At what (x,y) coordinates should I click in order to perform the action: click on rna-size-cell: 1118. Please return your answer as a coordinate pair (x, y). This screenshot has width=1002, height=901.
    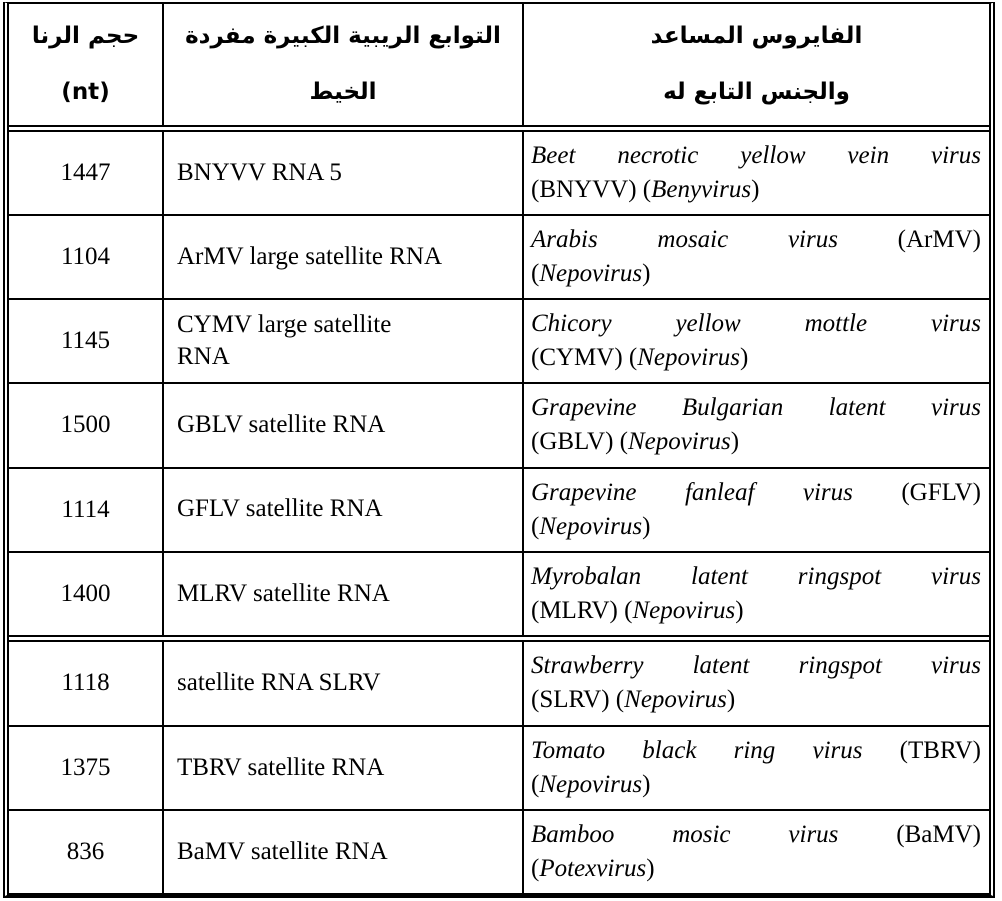
    Looking at the image, I should click on (86, 682).